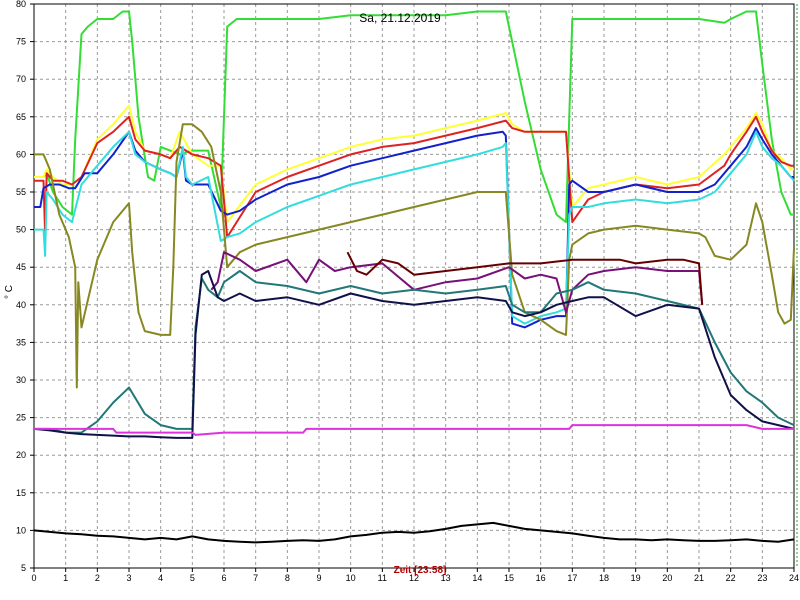 The image size is (800, 600). What do you see at coordinates (477, 578) in the screenshot?
I see `x-tick-label: 14` at bounding box center [477, 578].